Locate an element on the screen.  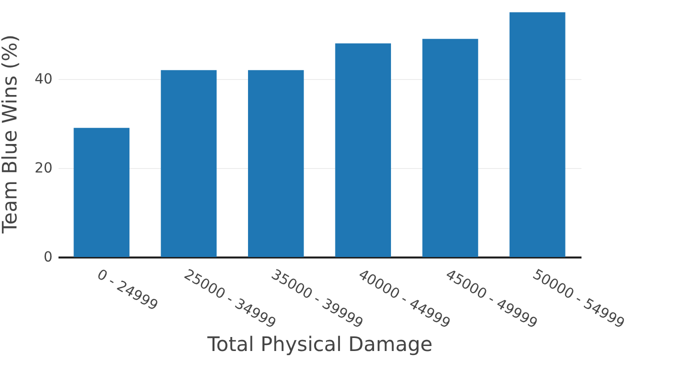
x-axis-title: Total Physical Damage is located at coordinates (319, 344).